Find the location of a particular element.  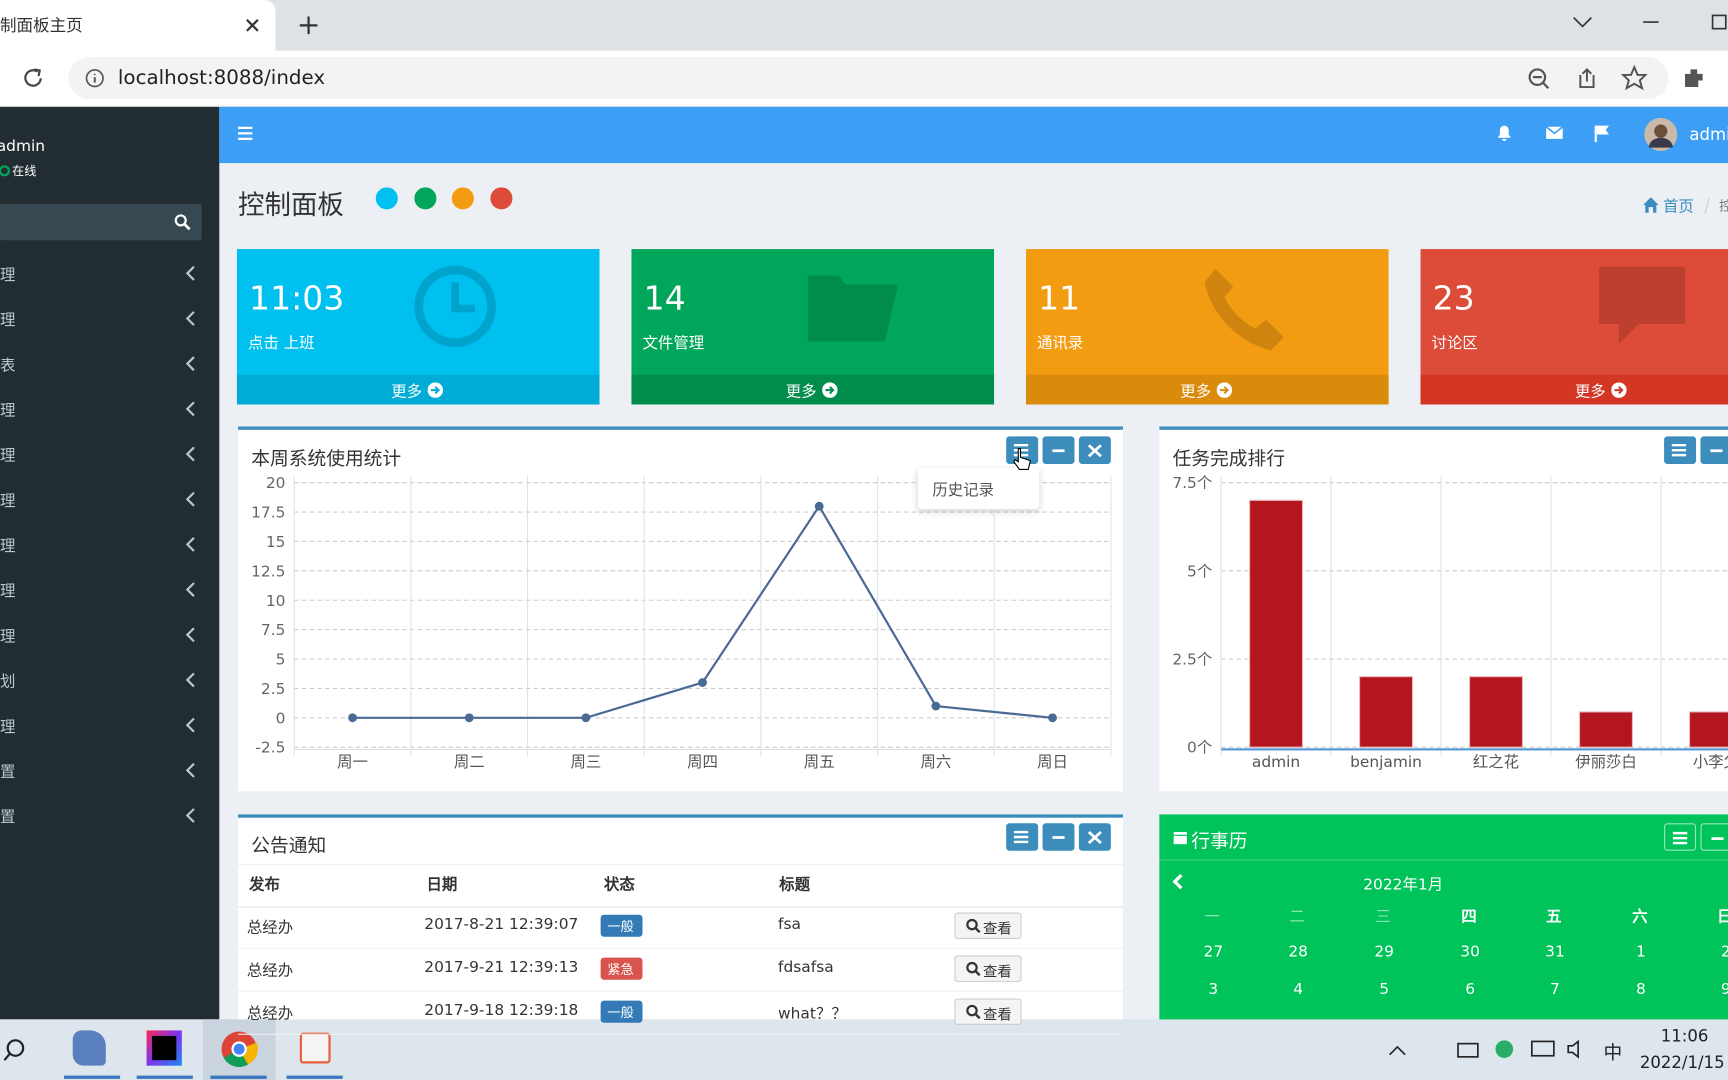

card-icon is located at coordinates (853, 308).